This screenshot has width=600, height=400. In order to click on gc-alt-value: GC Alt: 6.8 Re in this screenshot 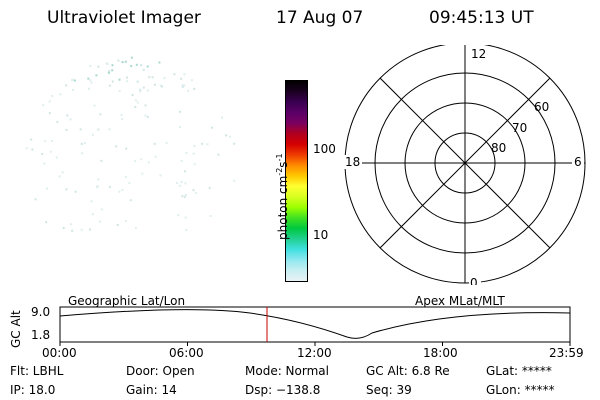, I will do `click(408, 371)`.